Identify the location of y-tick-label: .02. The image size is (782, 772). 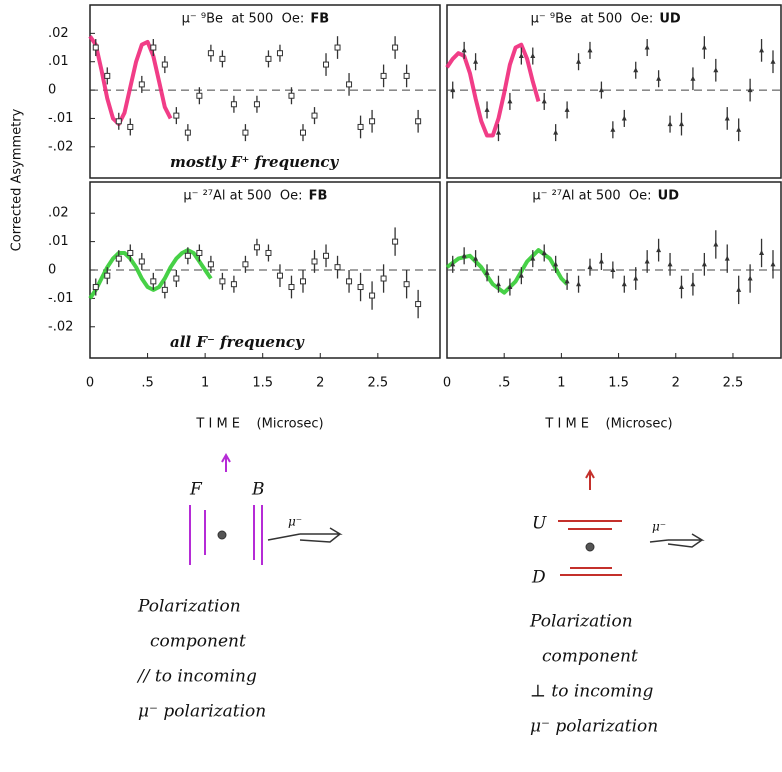
(58, 213).